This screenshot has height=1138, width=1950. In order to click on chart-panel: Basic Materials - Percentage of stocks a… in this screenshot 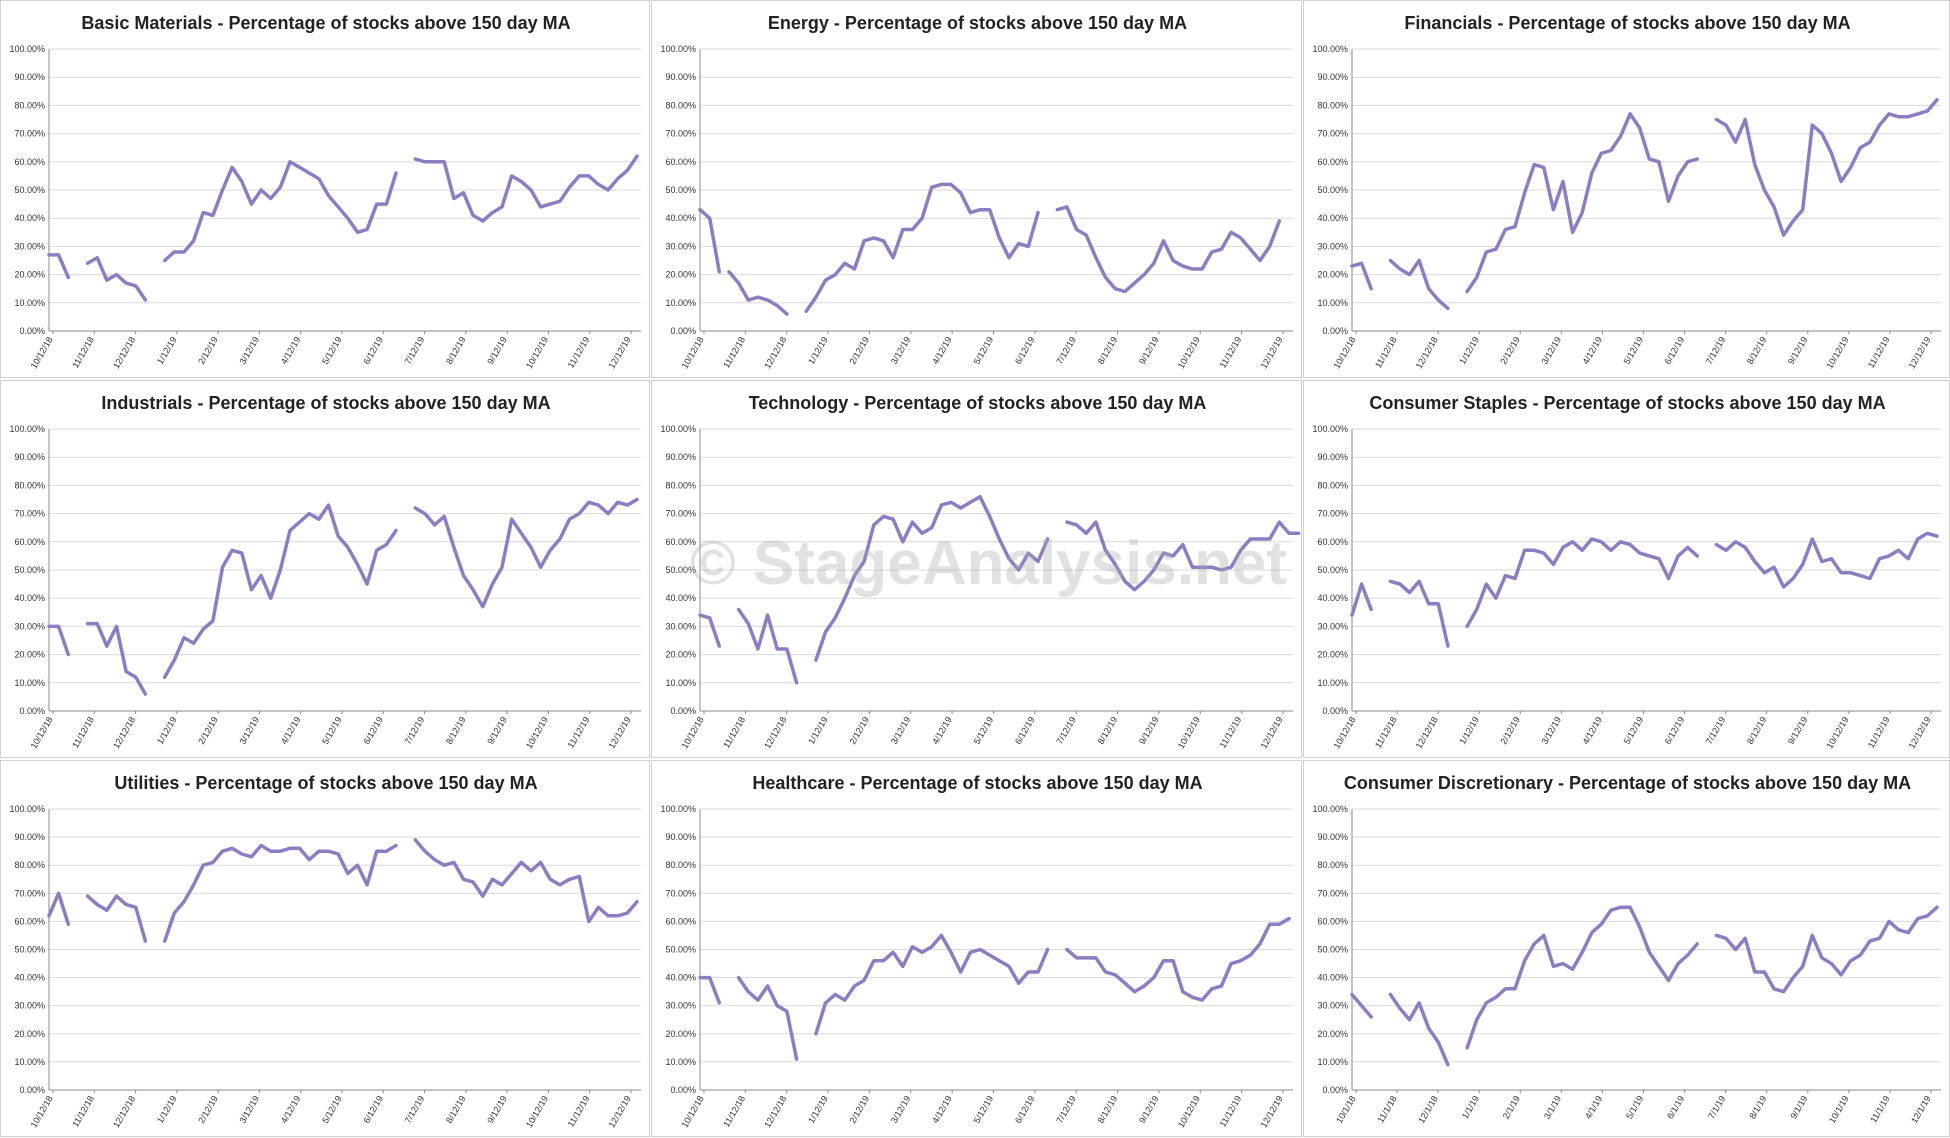, I will do `click(325, 189)`.